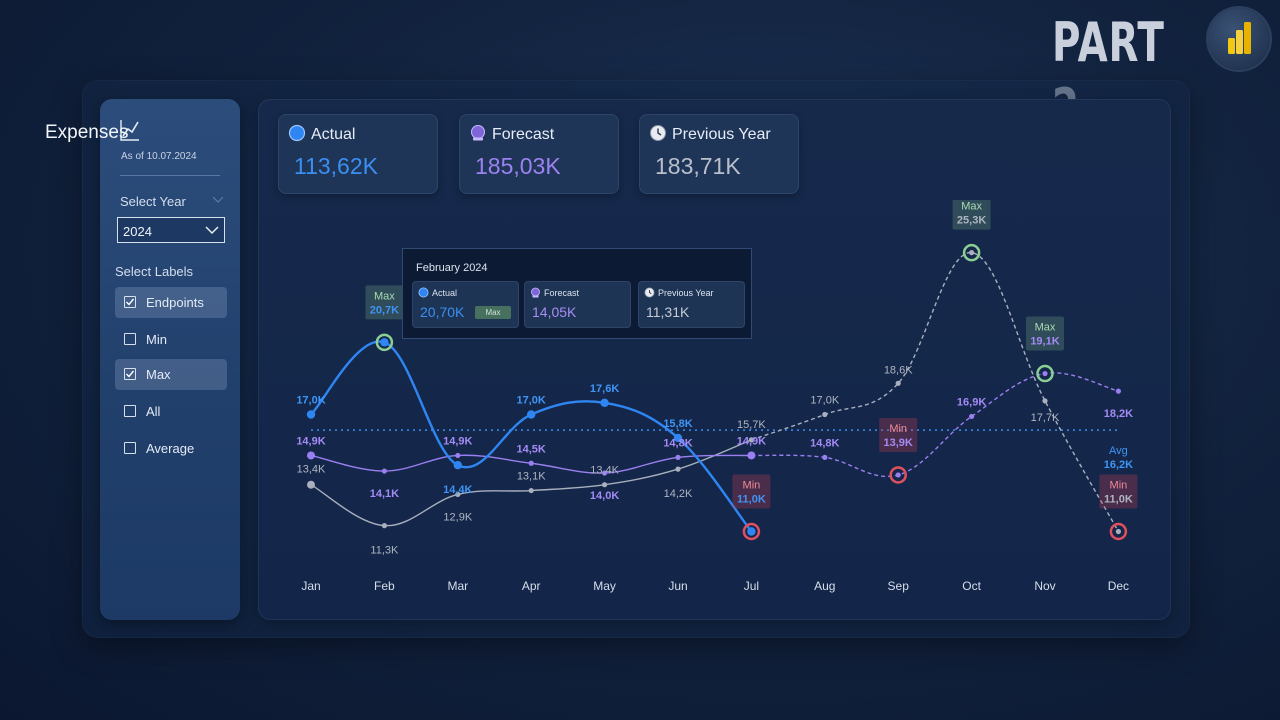 The width and height of the screenshot is (1280, 720). Describe the element at coordinates (478, 133) in the screenshot. I see `crystal-ball-icon` at that location.